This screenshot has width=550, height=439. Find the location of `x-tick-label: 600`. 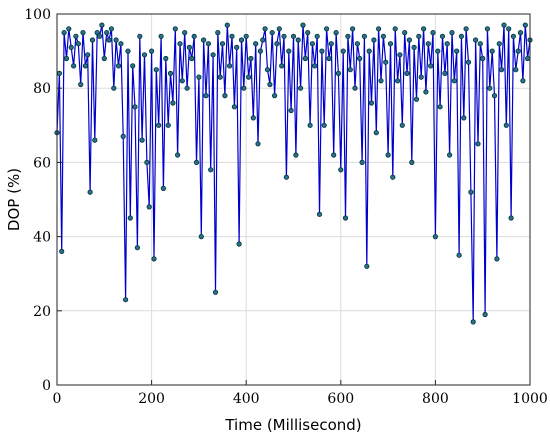

x-tick-label: 600 is located at coordinates (340, 399).